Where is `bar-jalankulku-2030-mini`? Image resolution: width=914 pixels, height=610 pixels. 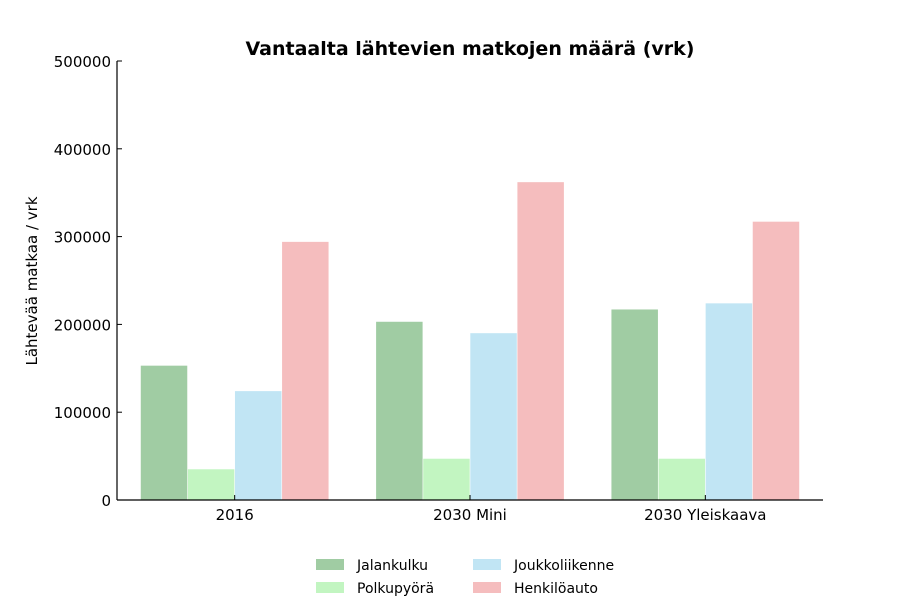
bar-jalankulku-2030-mini is located at coordinates (399, 410).